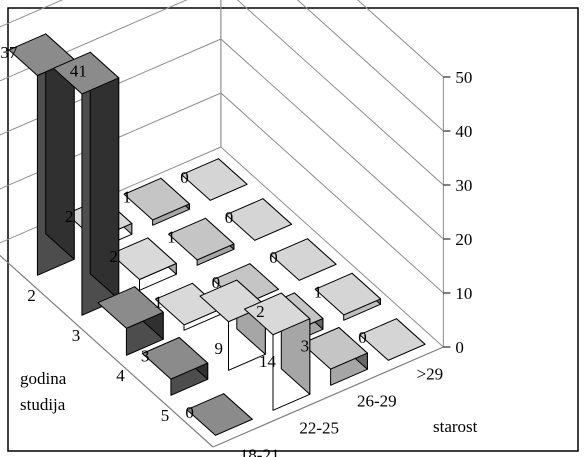 This screenshot has height=457, width=586. Describe the element at coordinates (260, 451) in the screenshot. I see `x-tick-label-18-21: 18-21` at that location.